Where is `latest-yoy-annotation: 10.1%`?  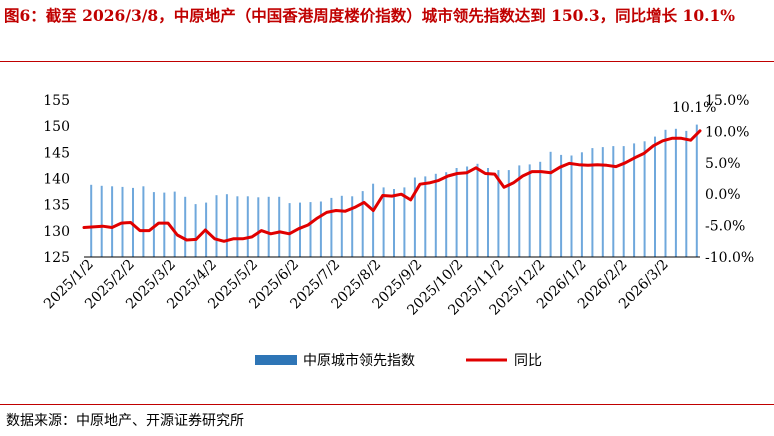 latest-yoy-annotation: 10.1% is located at coordinates (694, 108).